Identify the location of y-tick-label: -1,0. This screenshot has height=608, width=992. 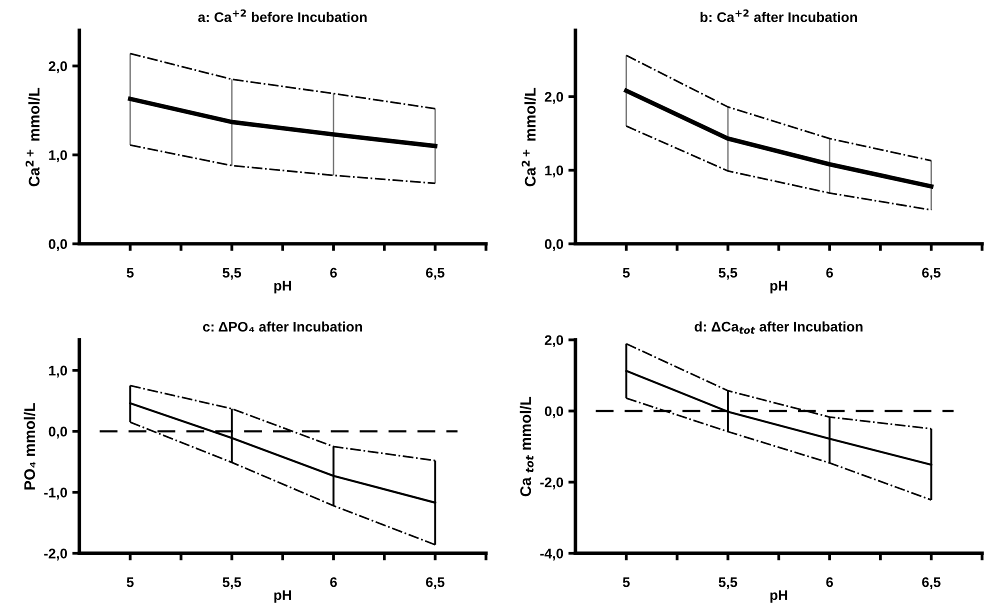
(55, 494).